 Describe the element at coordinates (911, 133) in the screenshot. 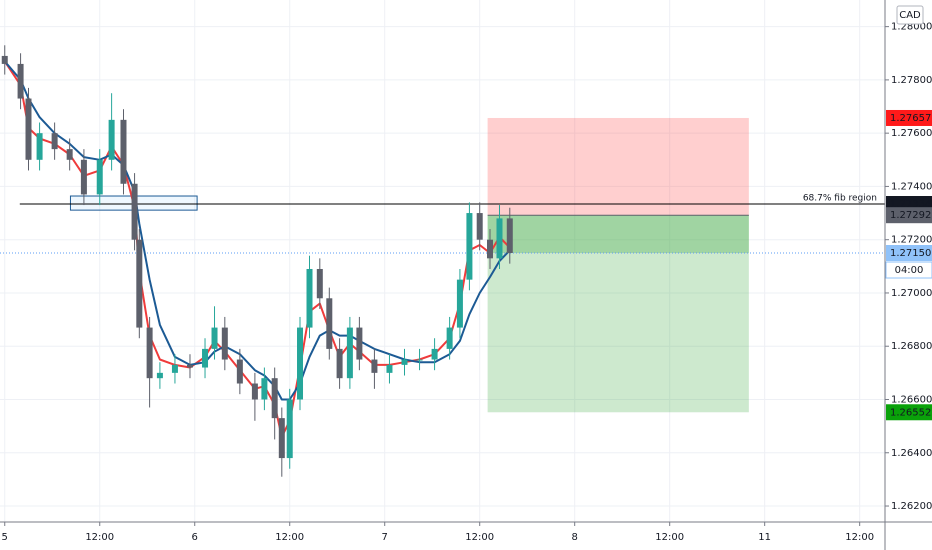

I see `y-tick-label: 1.27600` at that location.